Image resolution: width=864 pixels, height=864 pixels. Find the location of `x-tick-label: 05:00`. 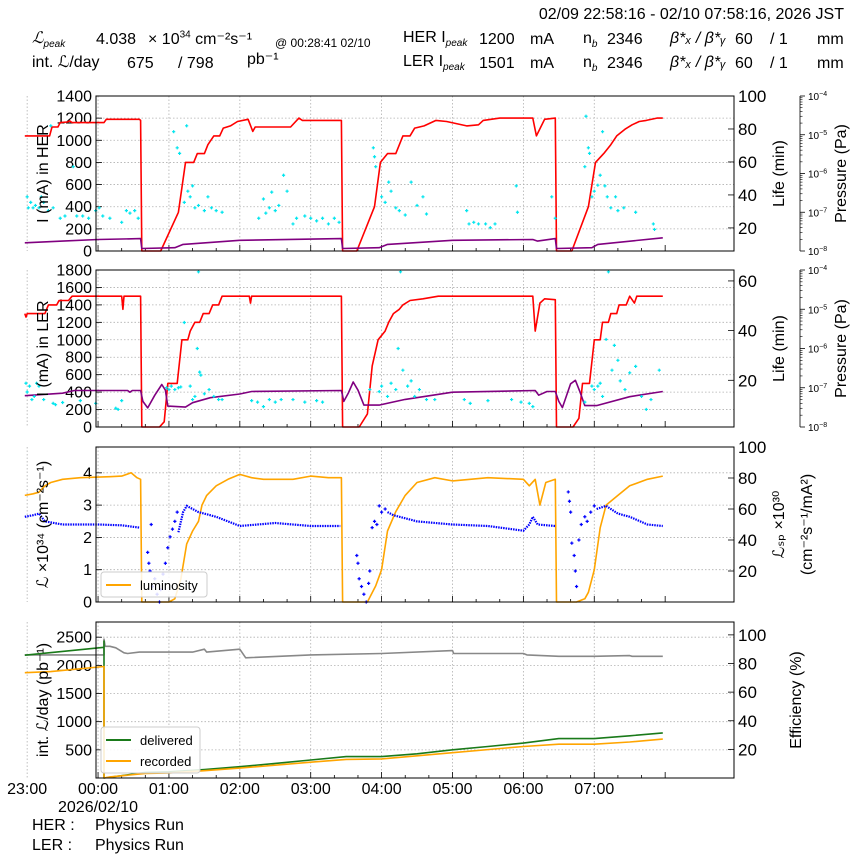

x-tick-label: 05:00 is located at coordinates (452, 789).